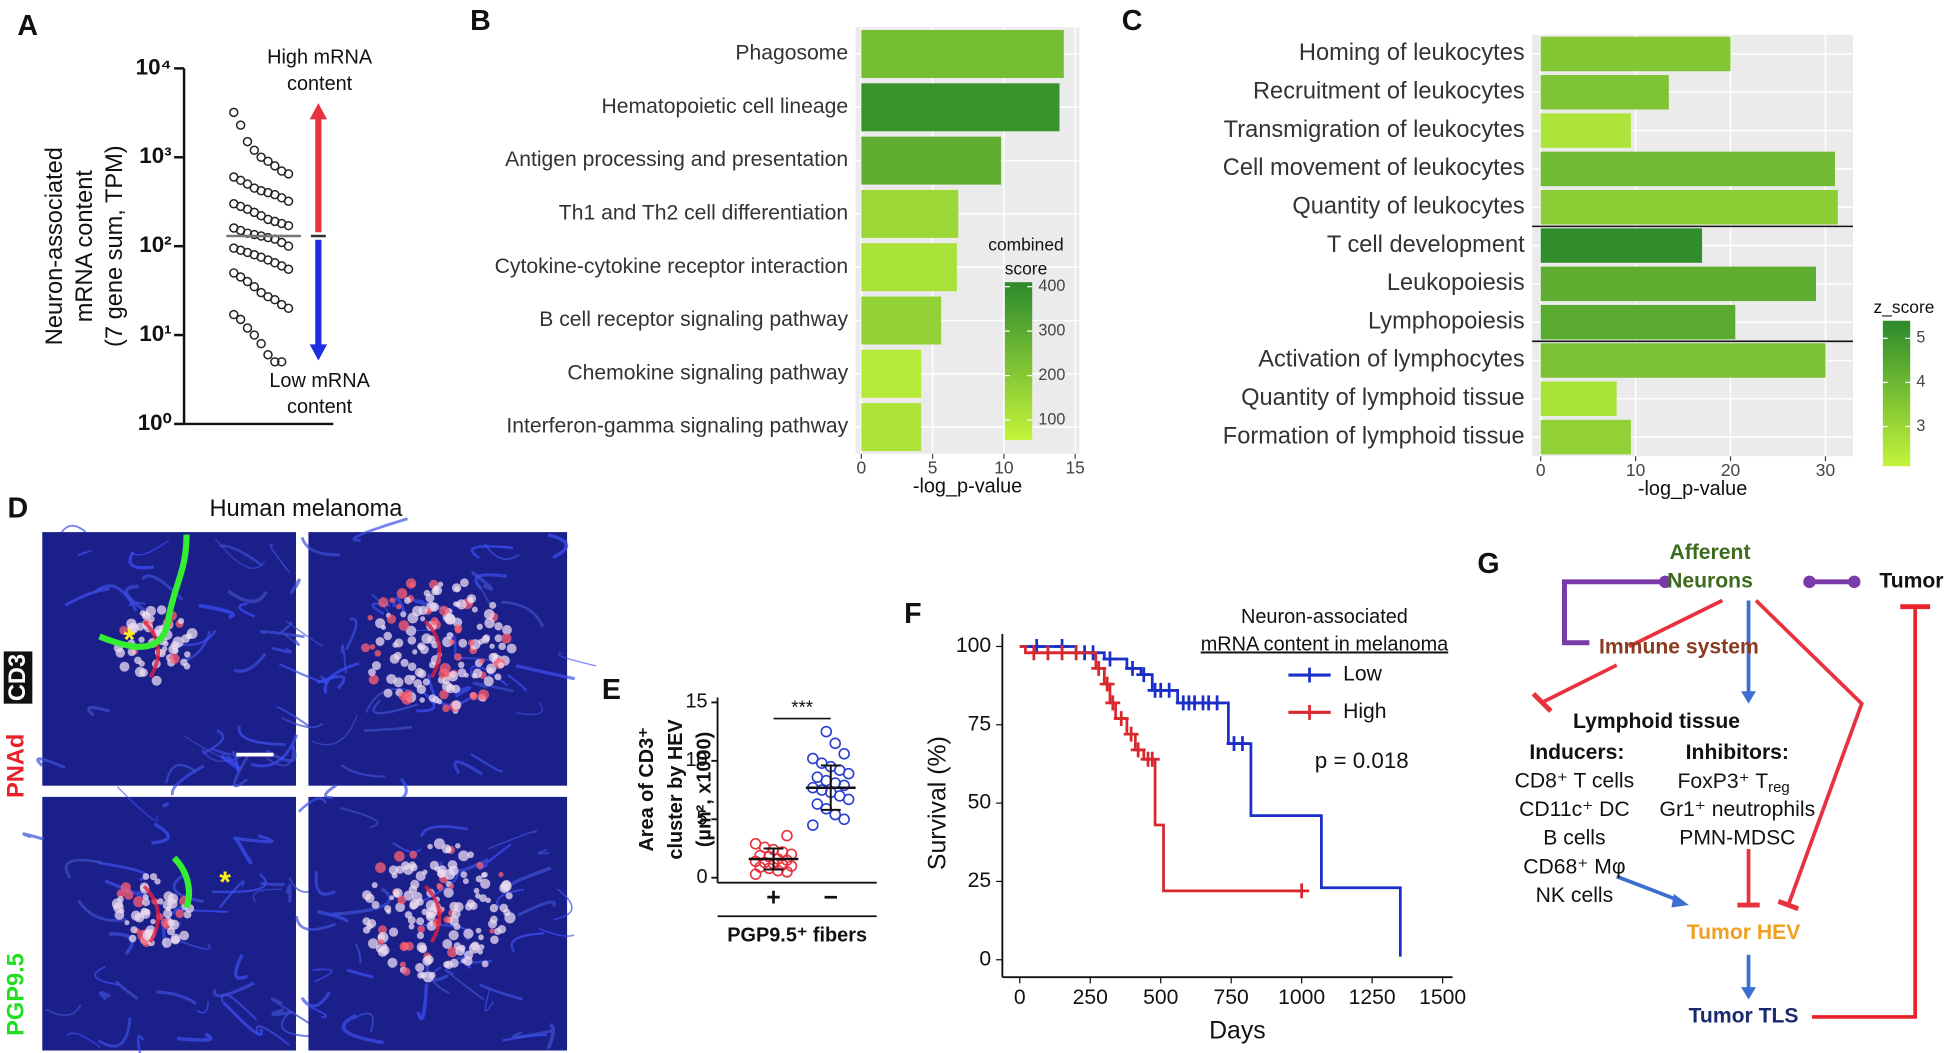 The height and width of the screenshot is (1053, 1950). Describe the element at coordinates (144, 592) in the screenshot. I see `nerve-fiber` at that location.